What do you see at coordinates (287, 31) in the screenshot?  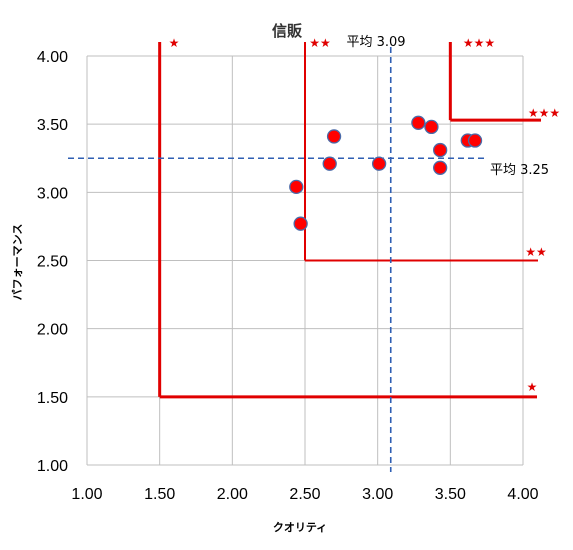 I see `chart-title: 信販` at bounding box center [287, 31].